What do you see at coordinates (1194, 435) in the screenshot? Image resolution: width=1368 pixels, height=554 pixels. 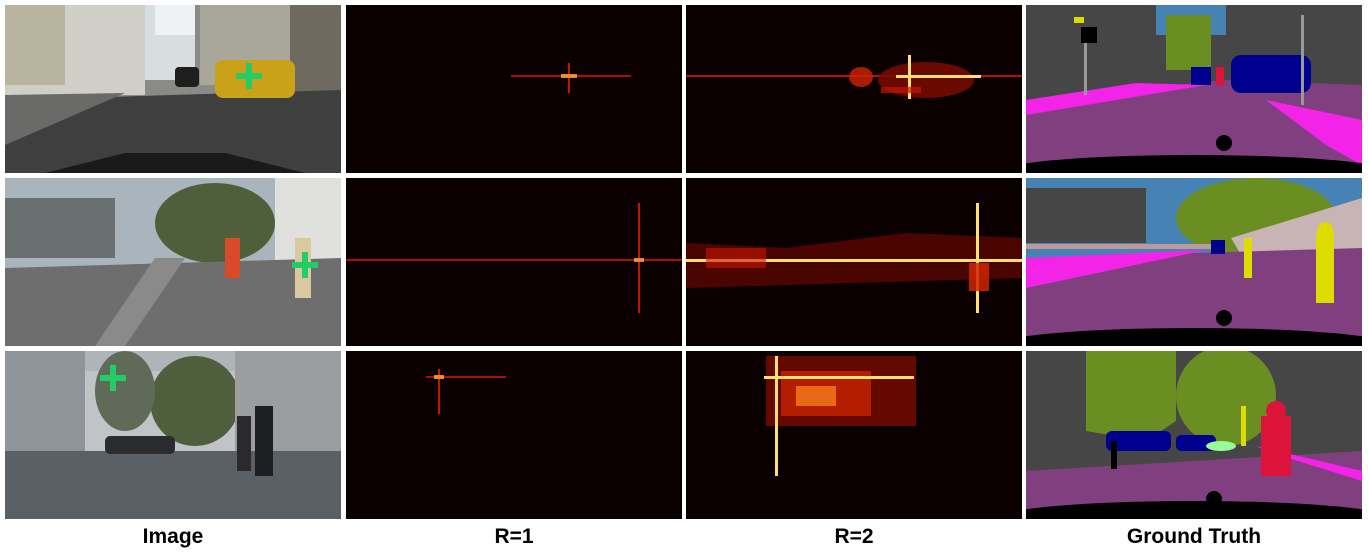 I see `ground-truth-row3` at bounding box center [1194, 435].